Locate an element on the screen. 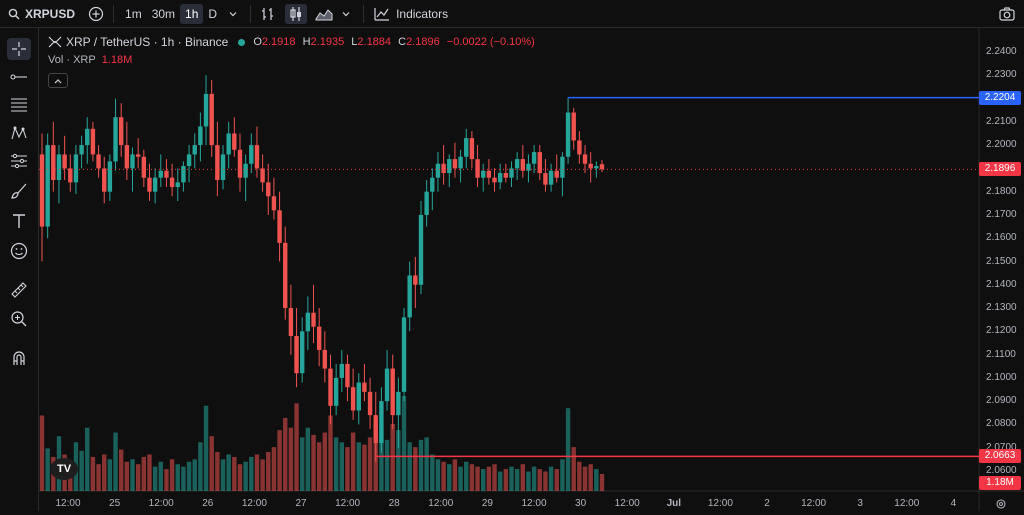  text-tool is located at coordinates (19, 221).